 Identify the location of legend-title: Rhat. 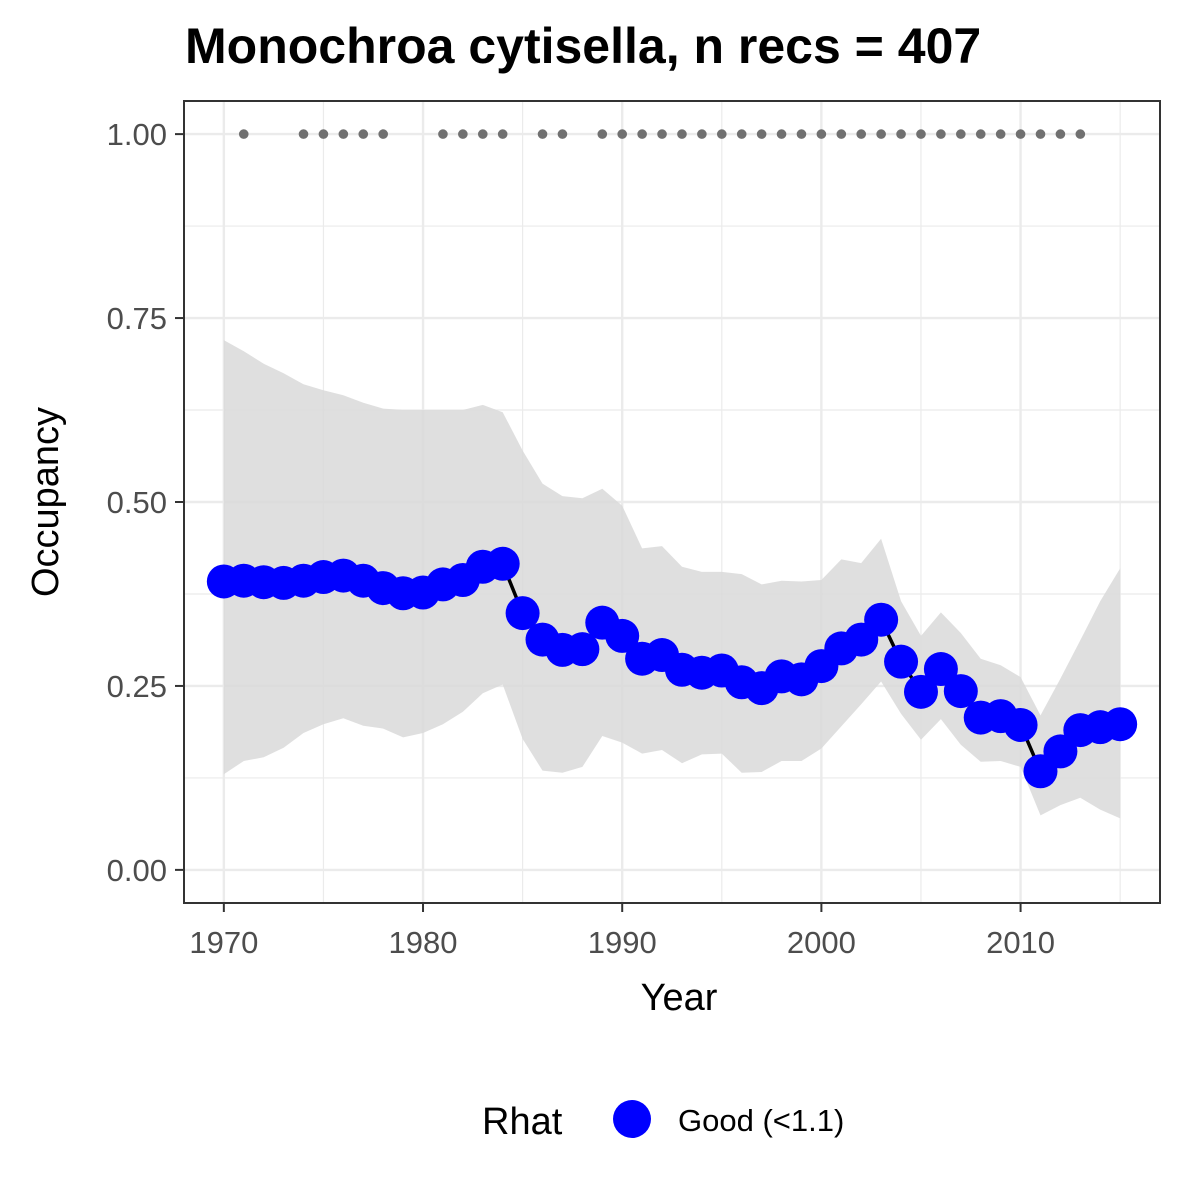
(522, 1122).